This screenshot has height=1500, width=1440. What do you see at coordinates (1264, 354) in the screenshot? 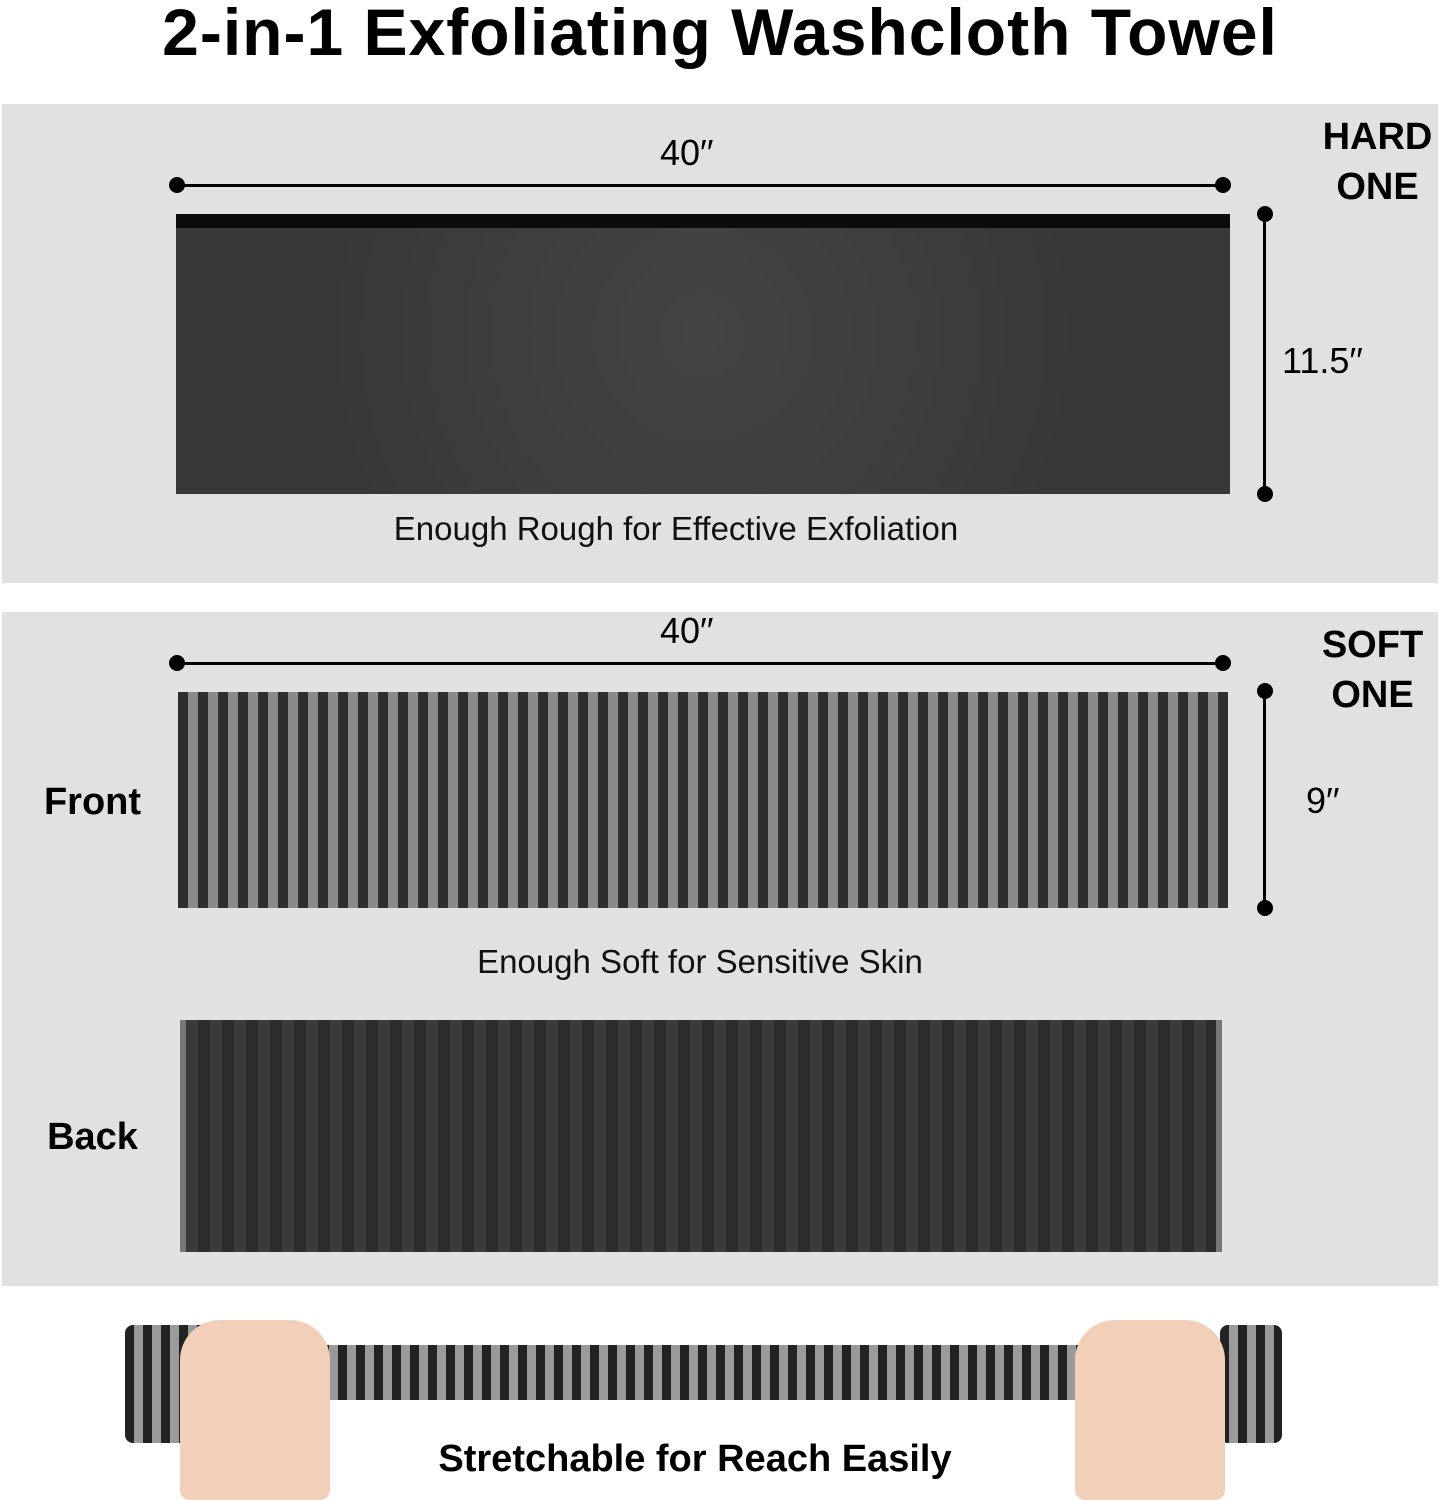
I see `hard-height-line` at bounding box center [1264, 354].